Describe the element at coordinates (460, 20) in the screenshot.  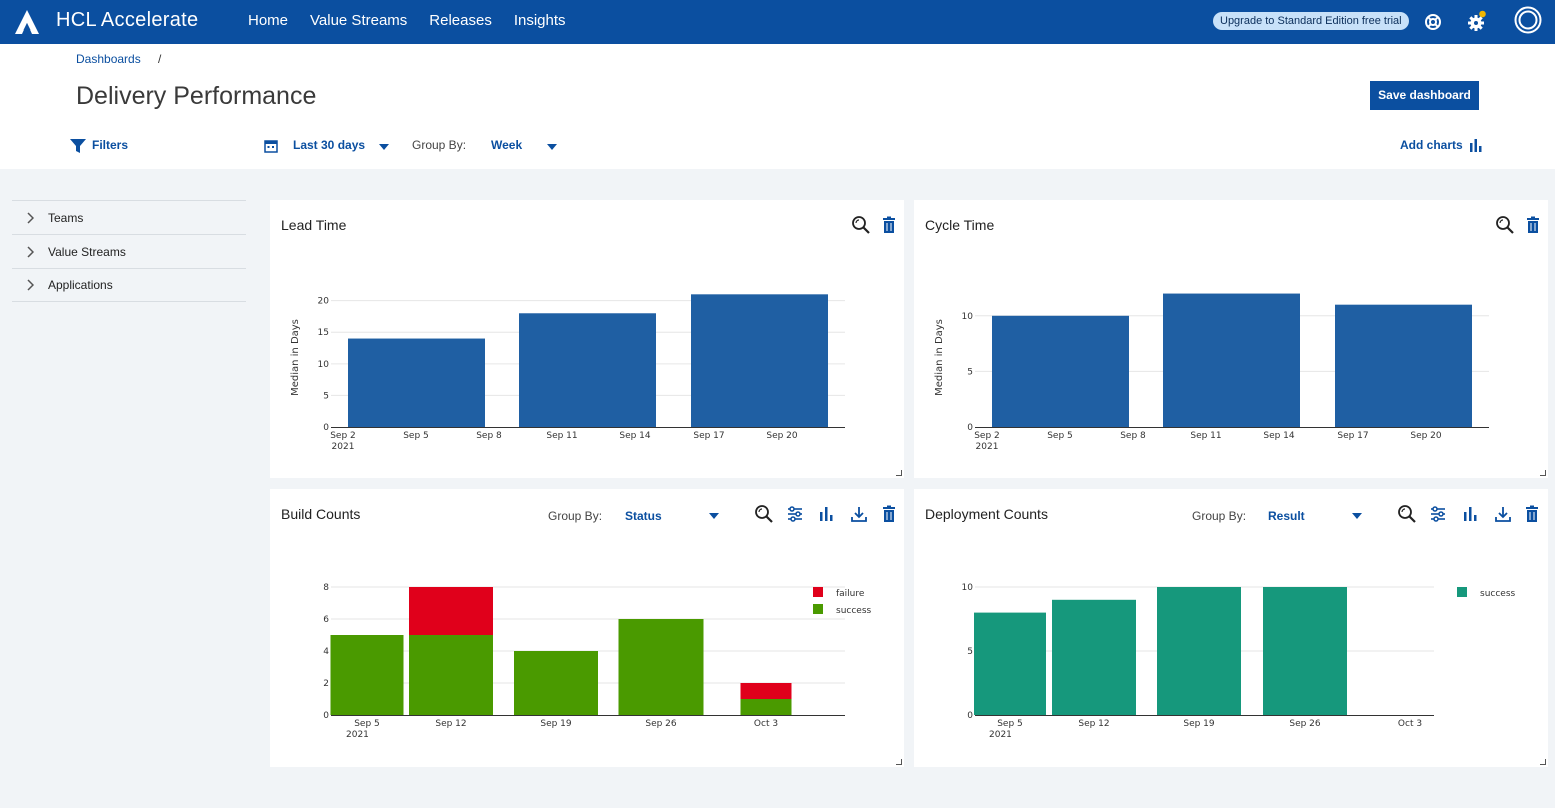
I see `nav-releases: Releases` at that location.